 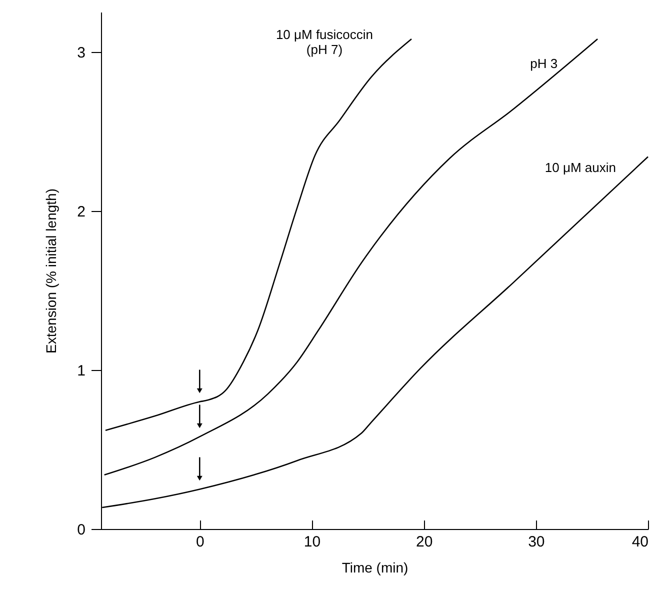 I want to click on series-label: 10 μM auxin, so click(x=580, y=167).